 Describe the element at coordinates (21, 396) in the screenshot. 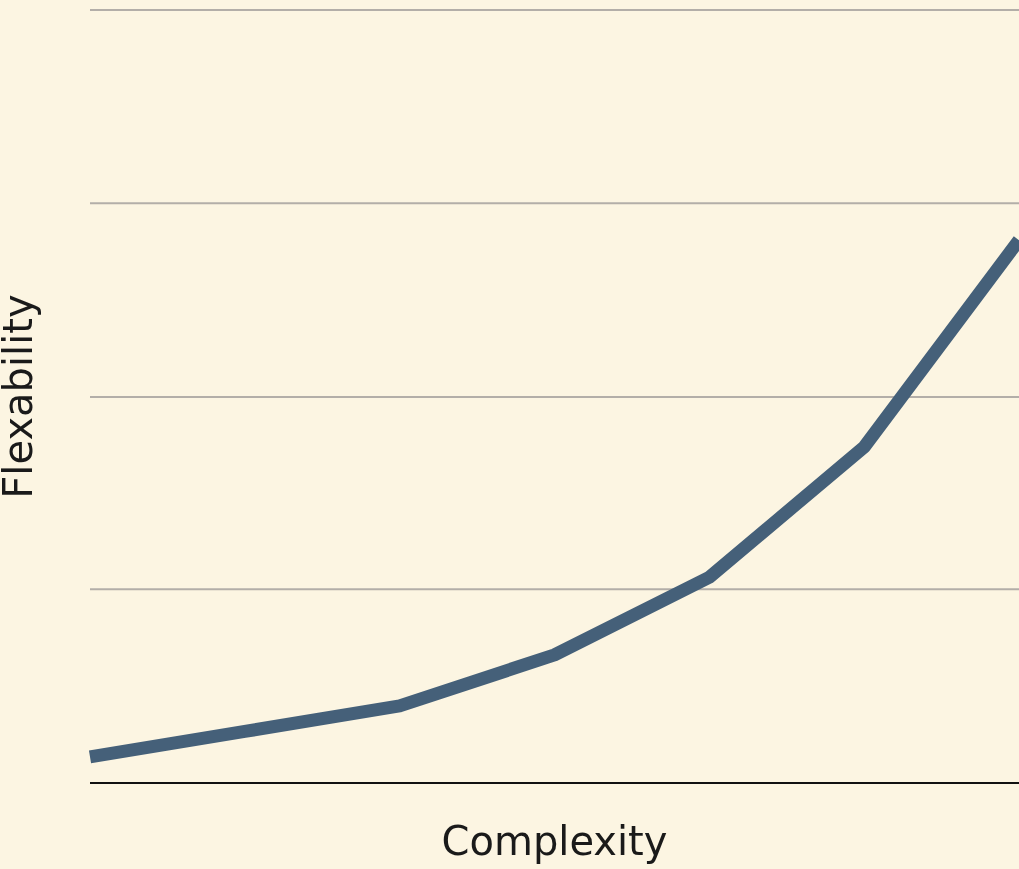

I see `y-axis-title: Flexability` at that location.